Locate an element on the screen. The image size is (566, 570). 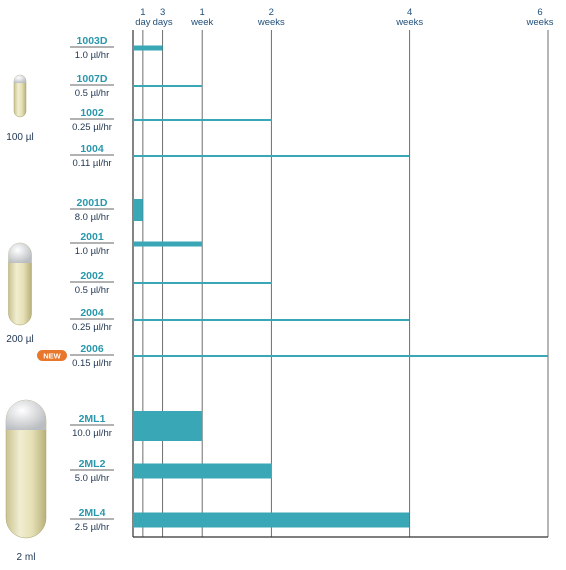
tick-label-bottom-3: weeks is located at coordinates (271, 22).